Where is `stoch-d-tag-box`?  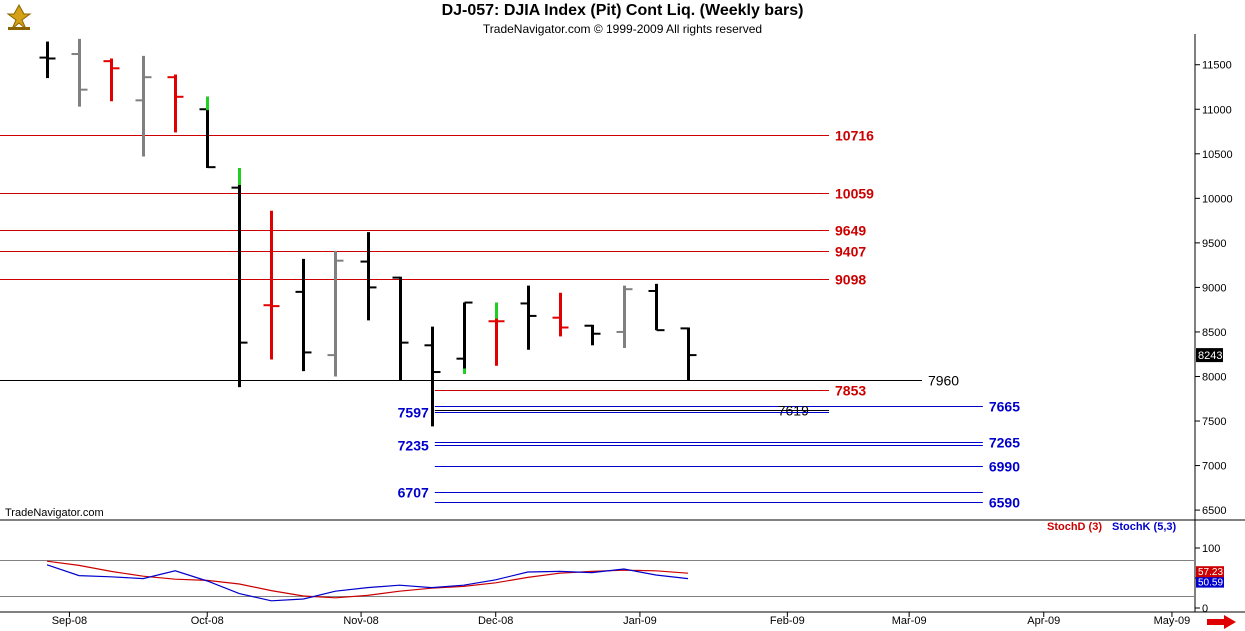 stoch-d-tag-box is located at coordinates (1210, 572).